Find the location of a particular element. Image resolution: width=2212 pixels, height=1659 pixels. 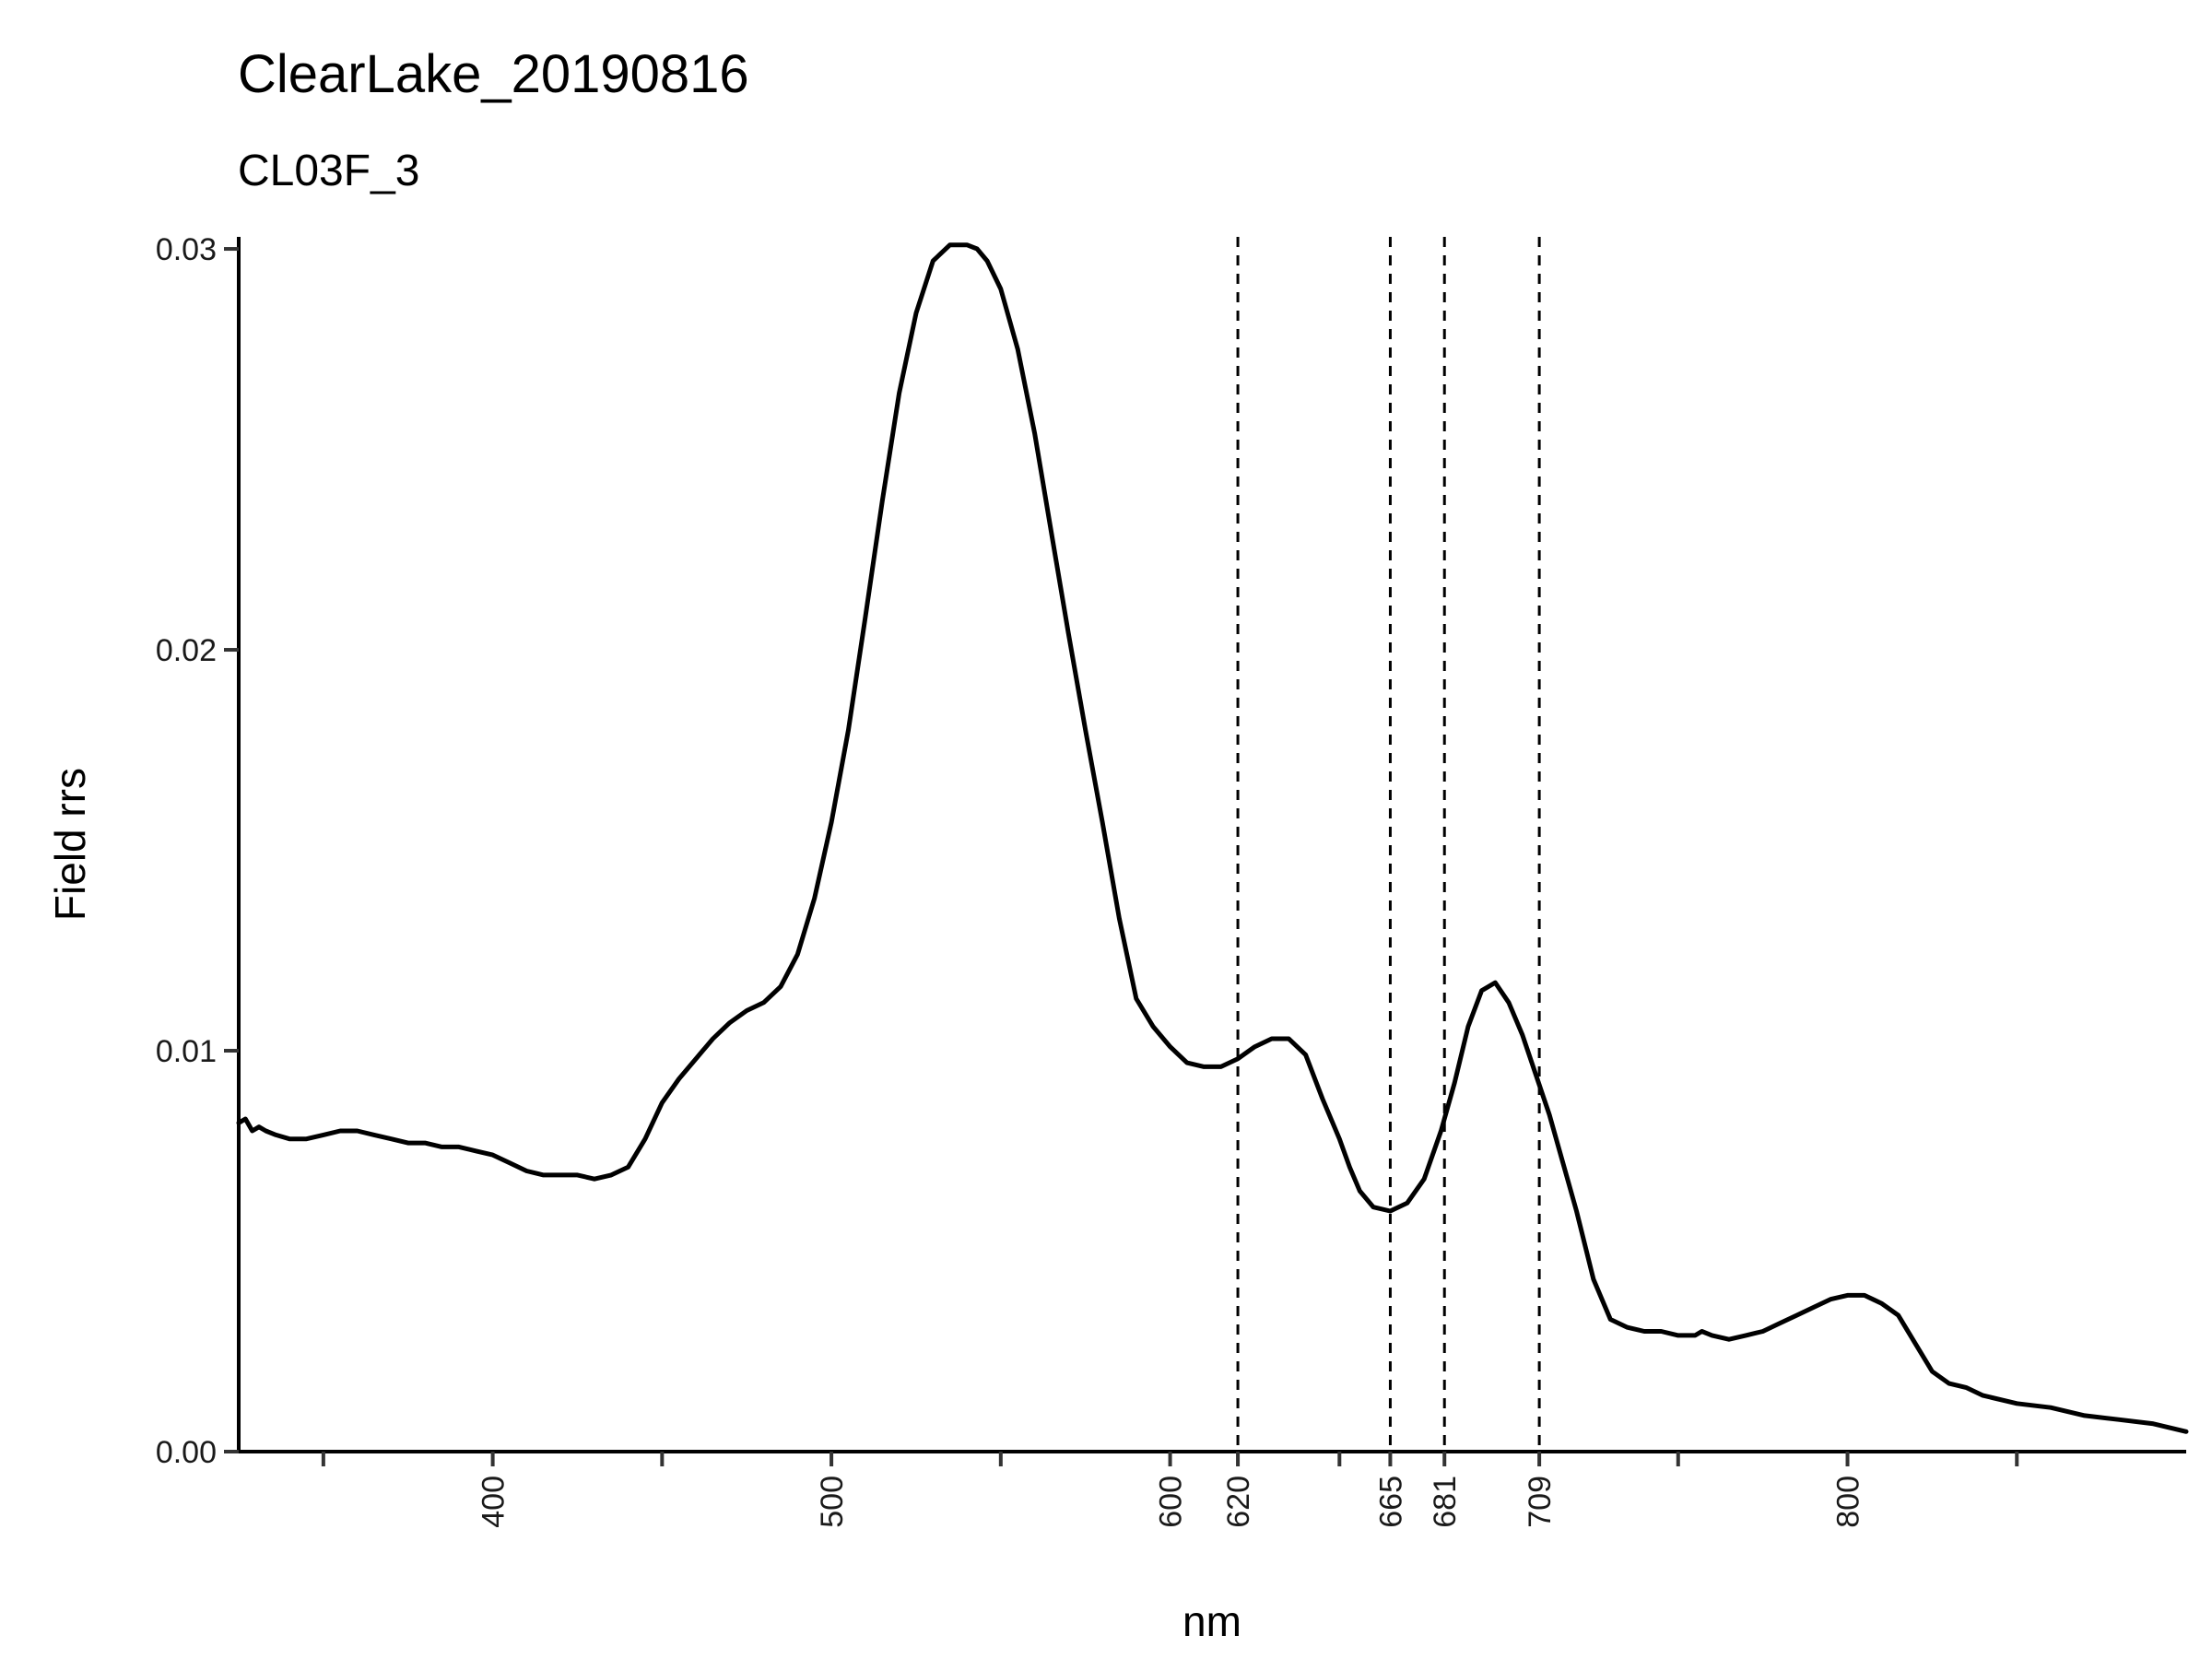

x-tick-label: 800 is located at coordinates (1848, 1502).